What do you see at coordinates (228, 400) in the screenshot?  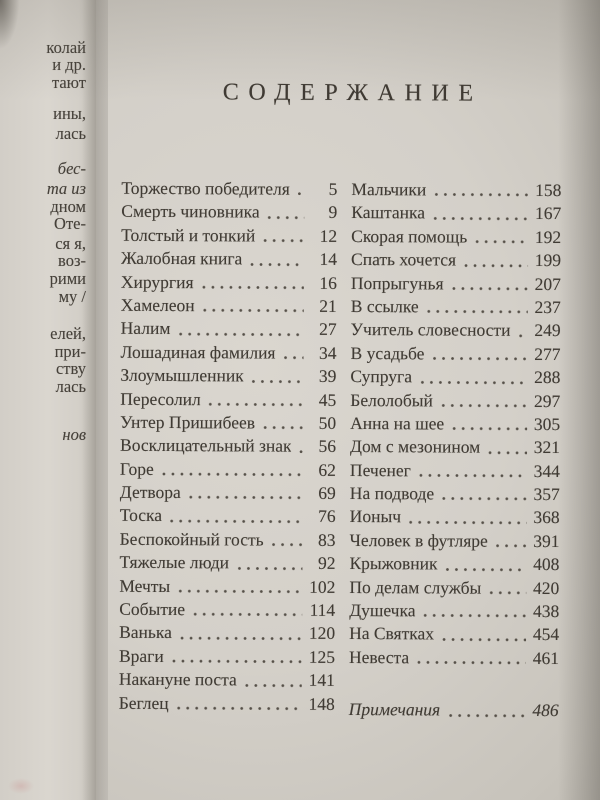 I see `toc-row: Пересолил 45` at bounding box center [228, 400].